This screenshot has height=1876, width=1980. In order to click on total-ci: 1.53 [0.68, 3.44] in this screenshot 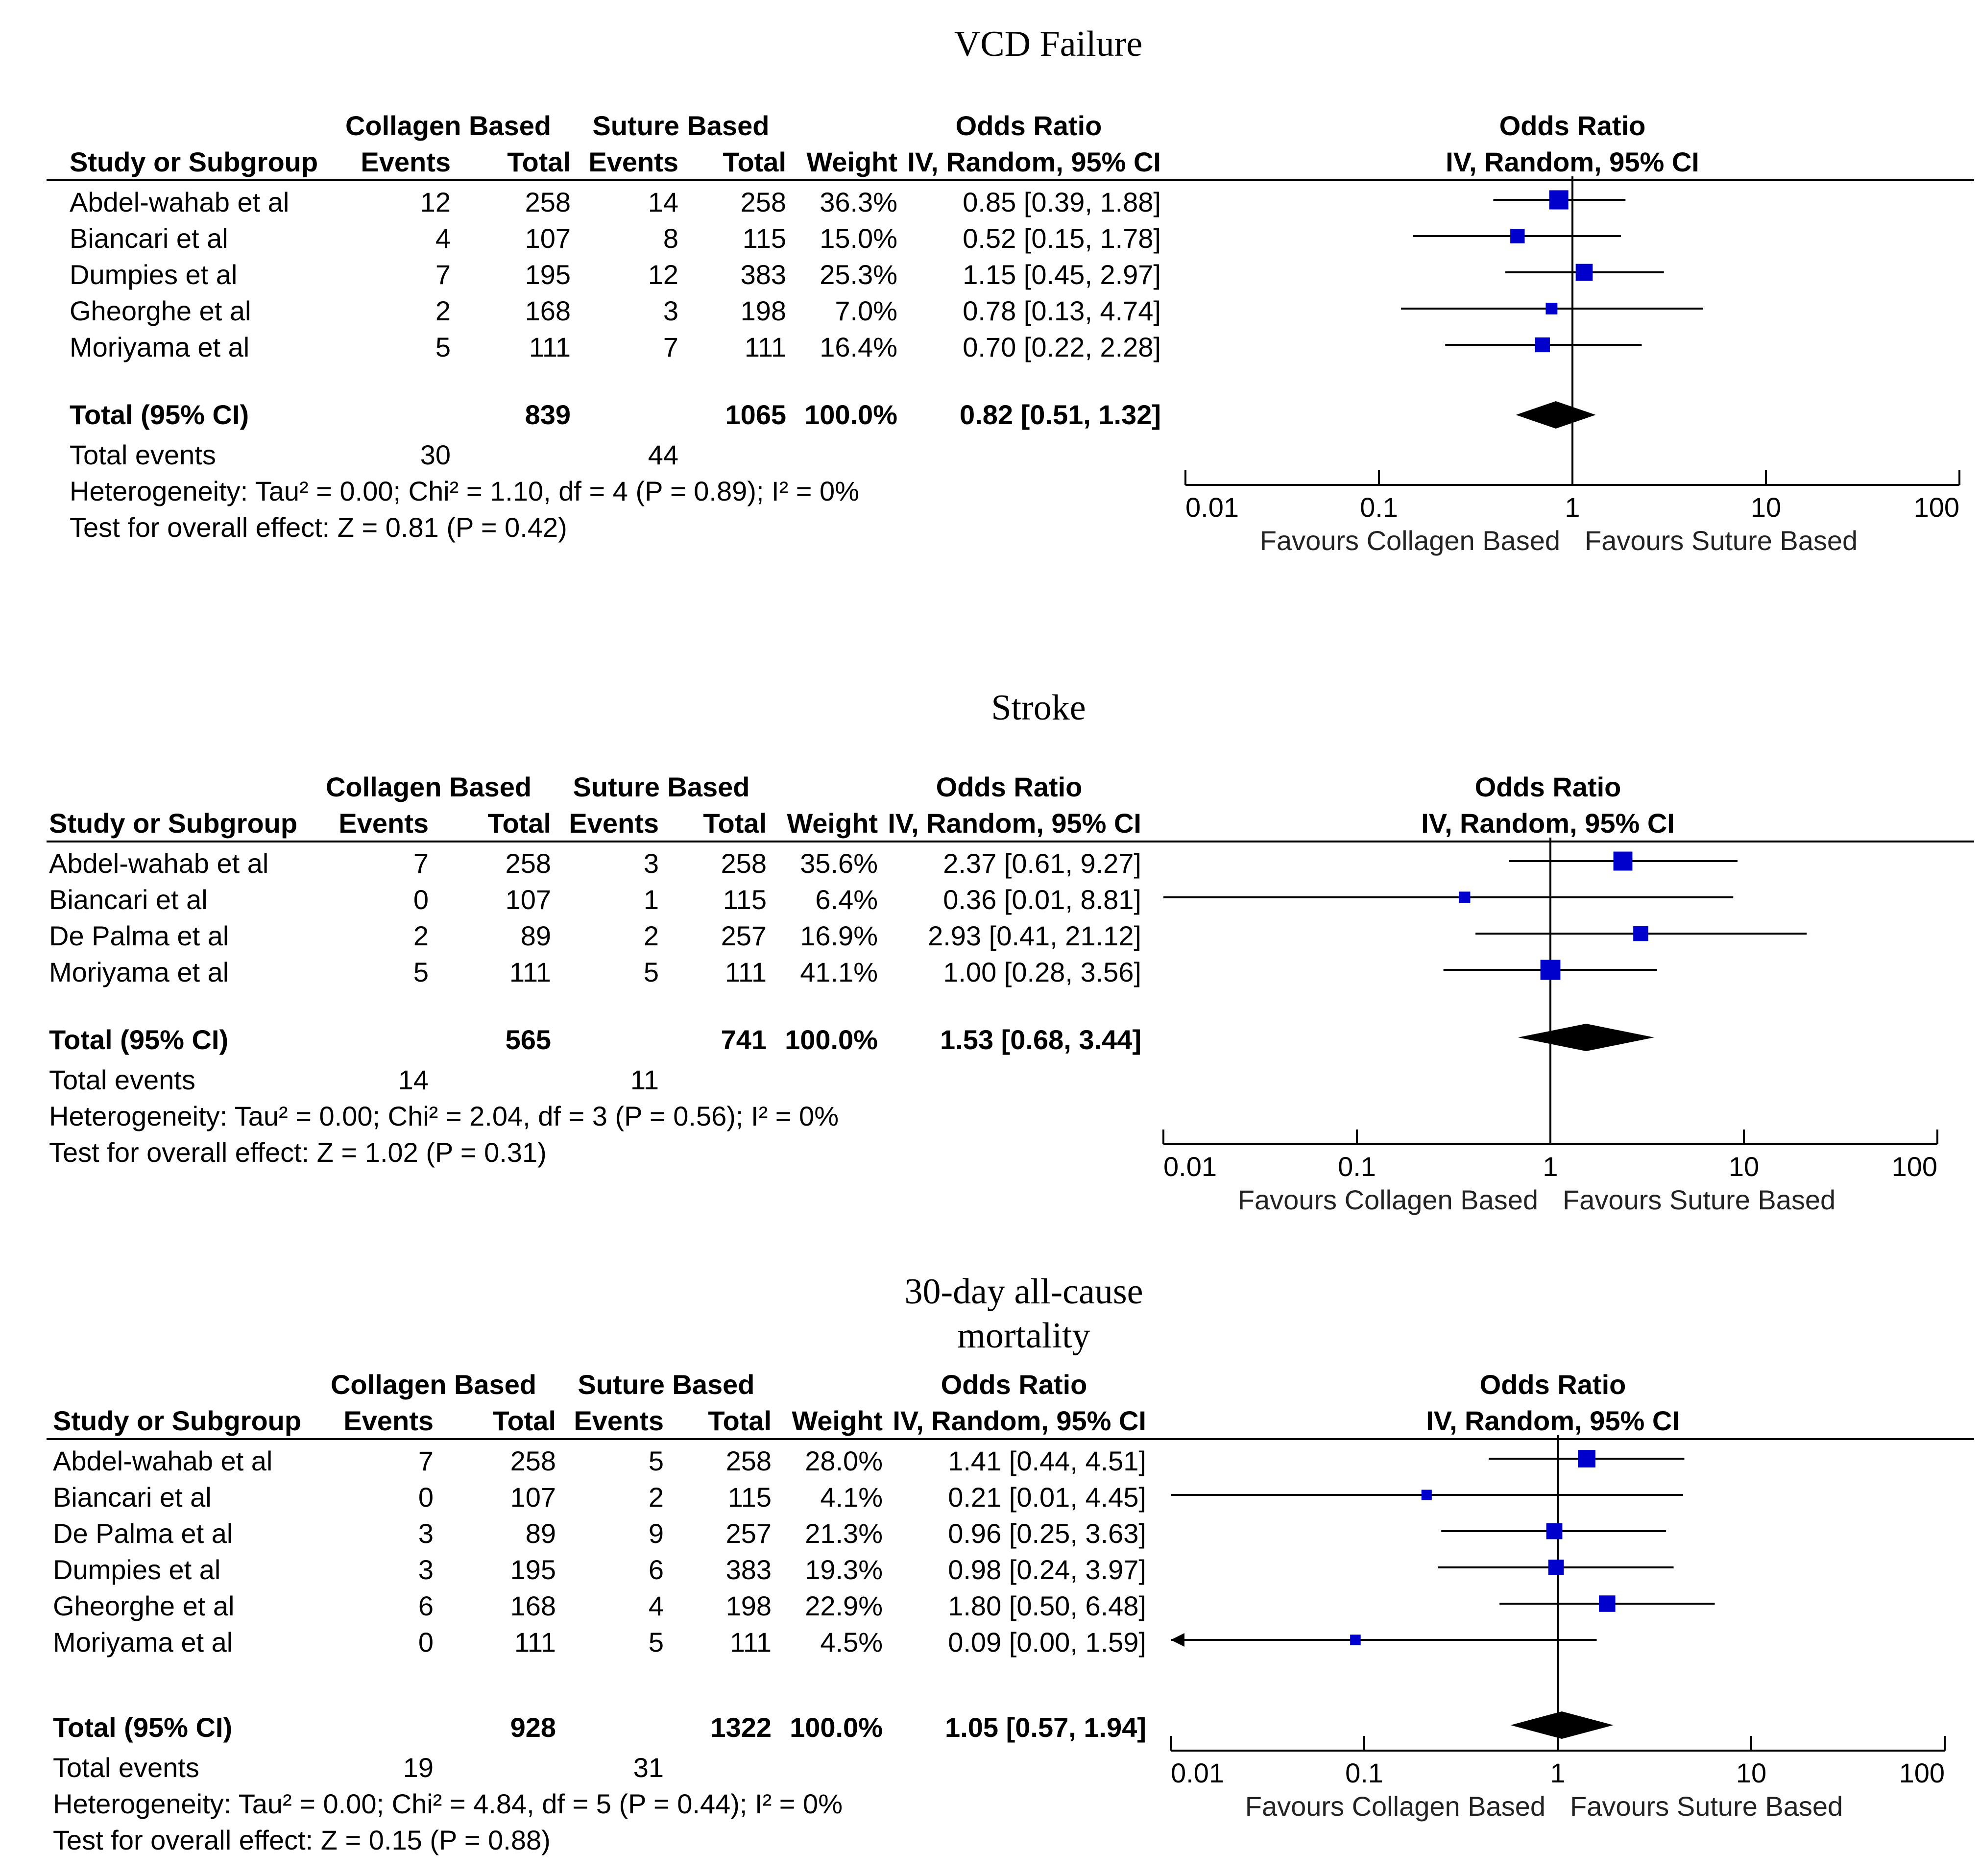, I will do `click(1040, 1039)`.